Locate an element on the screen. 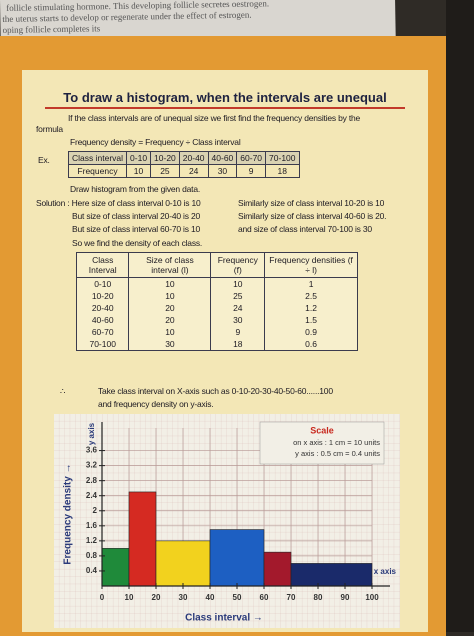 The height and width of the screenshot is (636, 474). y-tick-label: 1.2 is located at coordinates (92, 540).